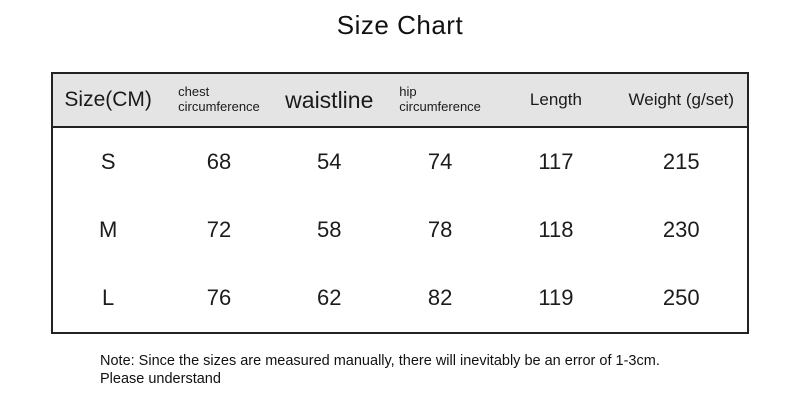 The image size is (800, 417). Describe the element at coordinates (400, 298) in the screenshot. I see `table-row-l: L 76 62 82 119 250` at that location.